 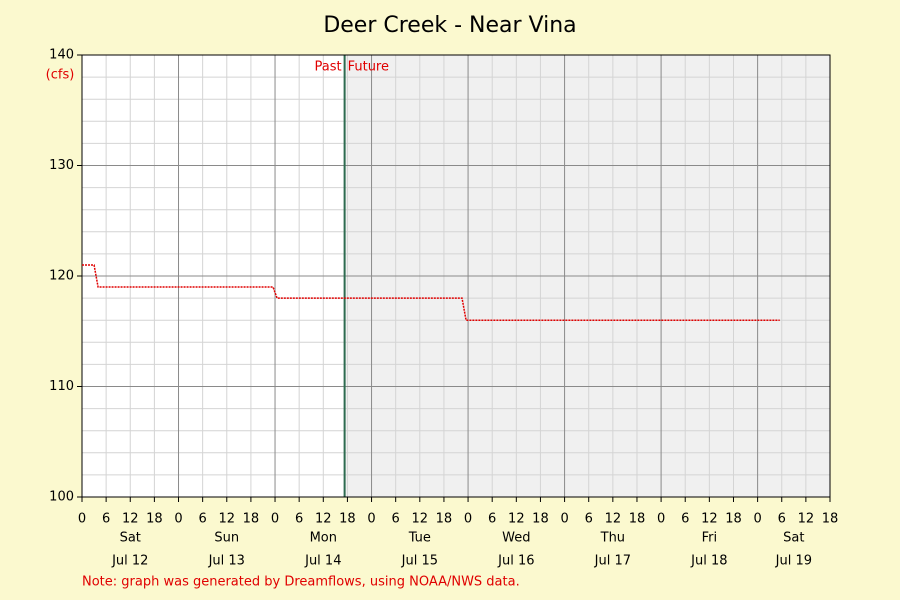 I want to click on y-tick-label: 110, so click(x=61, y=386).